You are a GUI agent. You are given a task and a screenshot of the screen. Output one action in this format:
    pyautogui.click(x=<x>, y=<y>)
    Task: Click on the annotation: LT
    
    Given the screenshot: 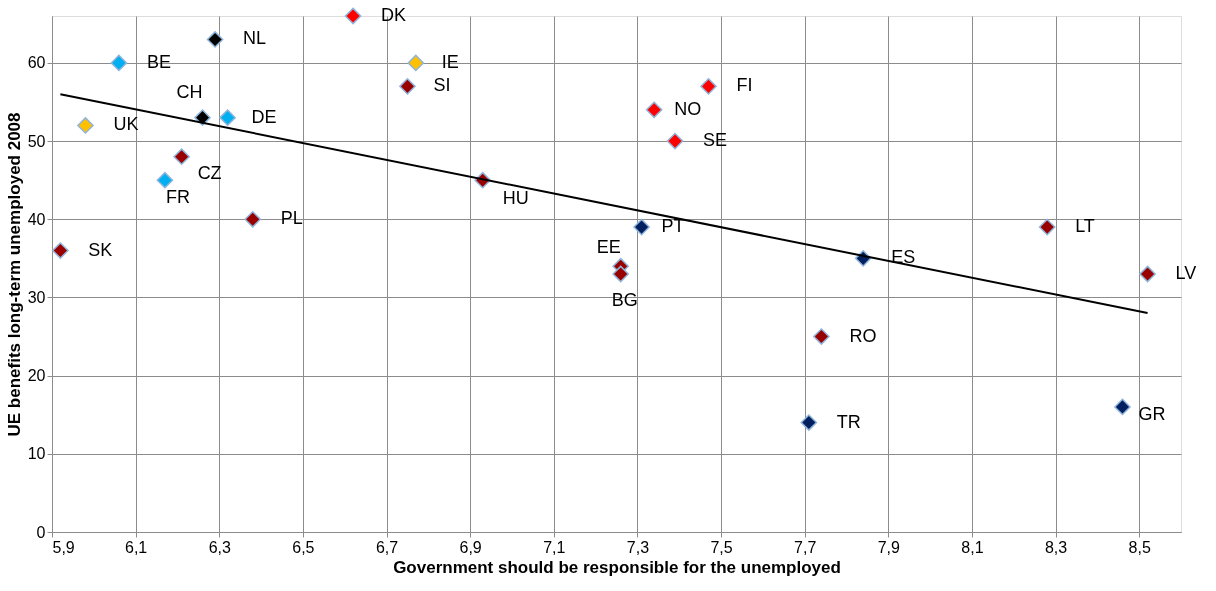 What is the action you would take?
    pyautogui.click(x=1085, y=226)
    